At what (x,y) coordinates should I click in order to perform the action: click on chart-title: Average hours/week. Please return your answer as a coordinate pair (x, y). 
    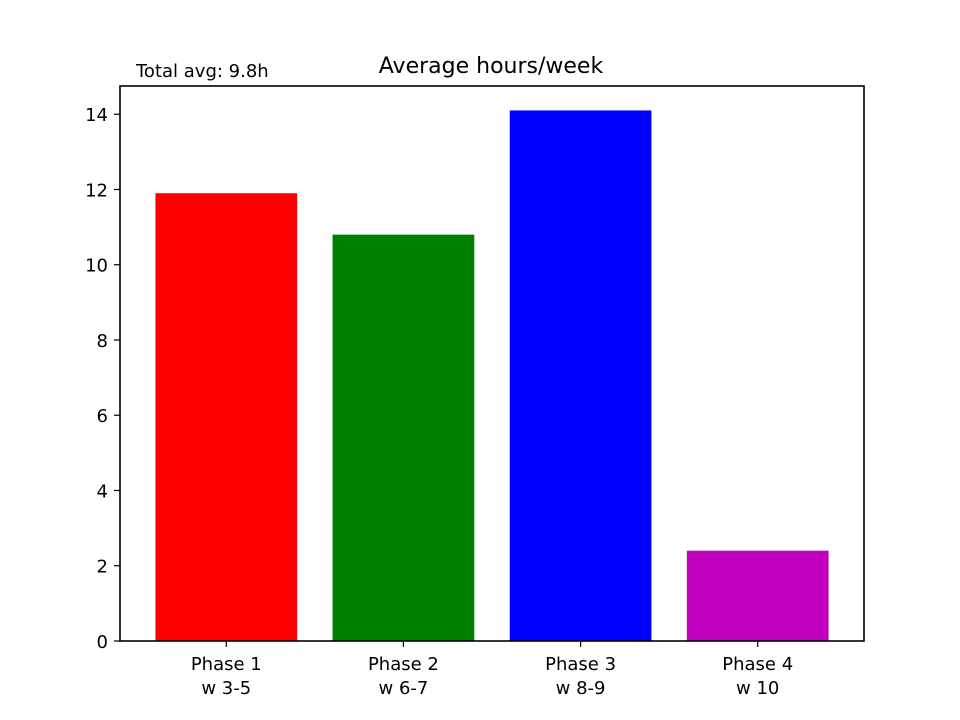
    Looking at the image, I should click on (491, 66).